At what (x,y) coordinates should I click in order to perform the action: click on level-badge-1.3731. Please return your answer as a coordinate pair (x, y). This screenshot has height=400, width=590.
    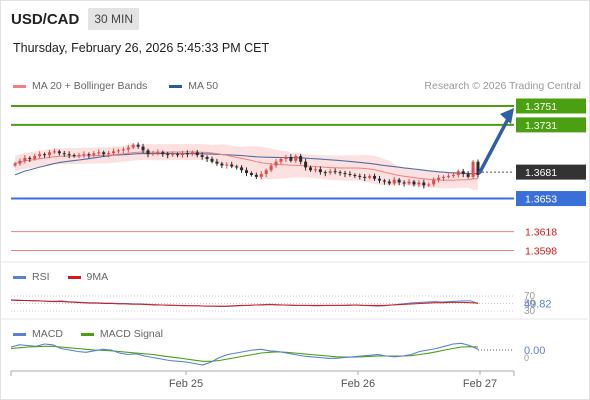
    Looking at the image, I should click on (551, 125).